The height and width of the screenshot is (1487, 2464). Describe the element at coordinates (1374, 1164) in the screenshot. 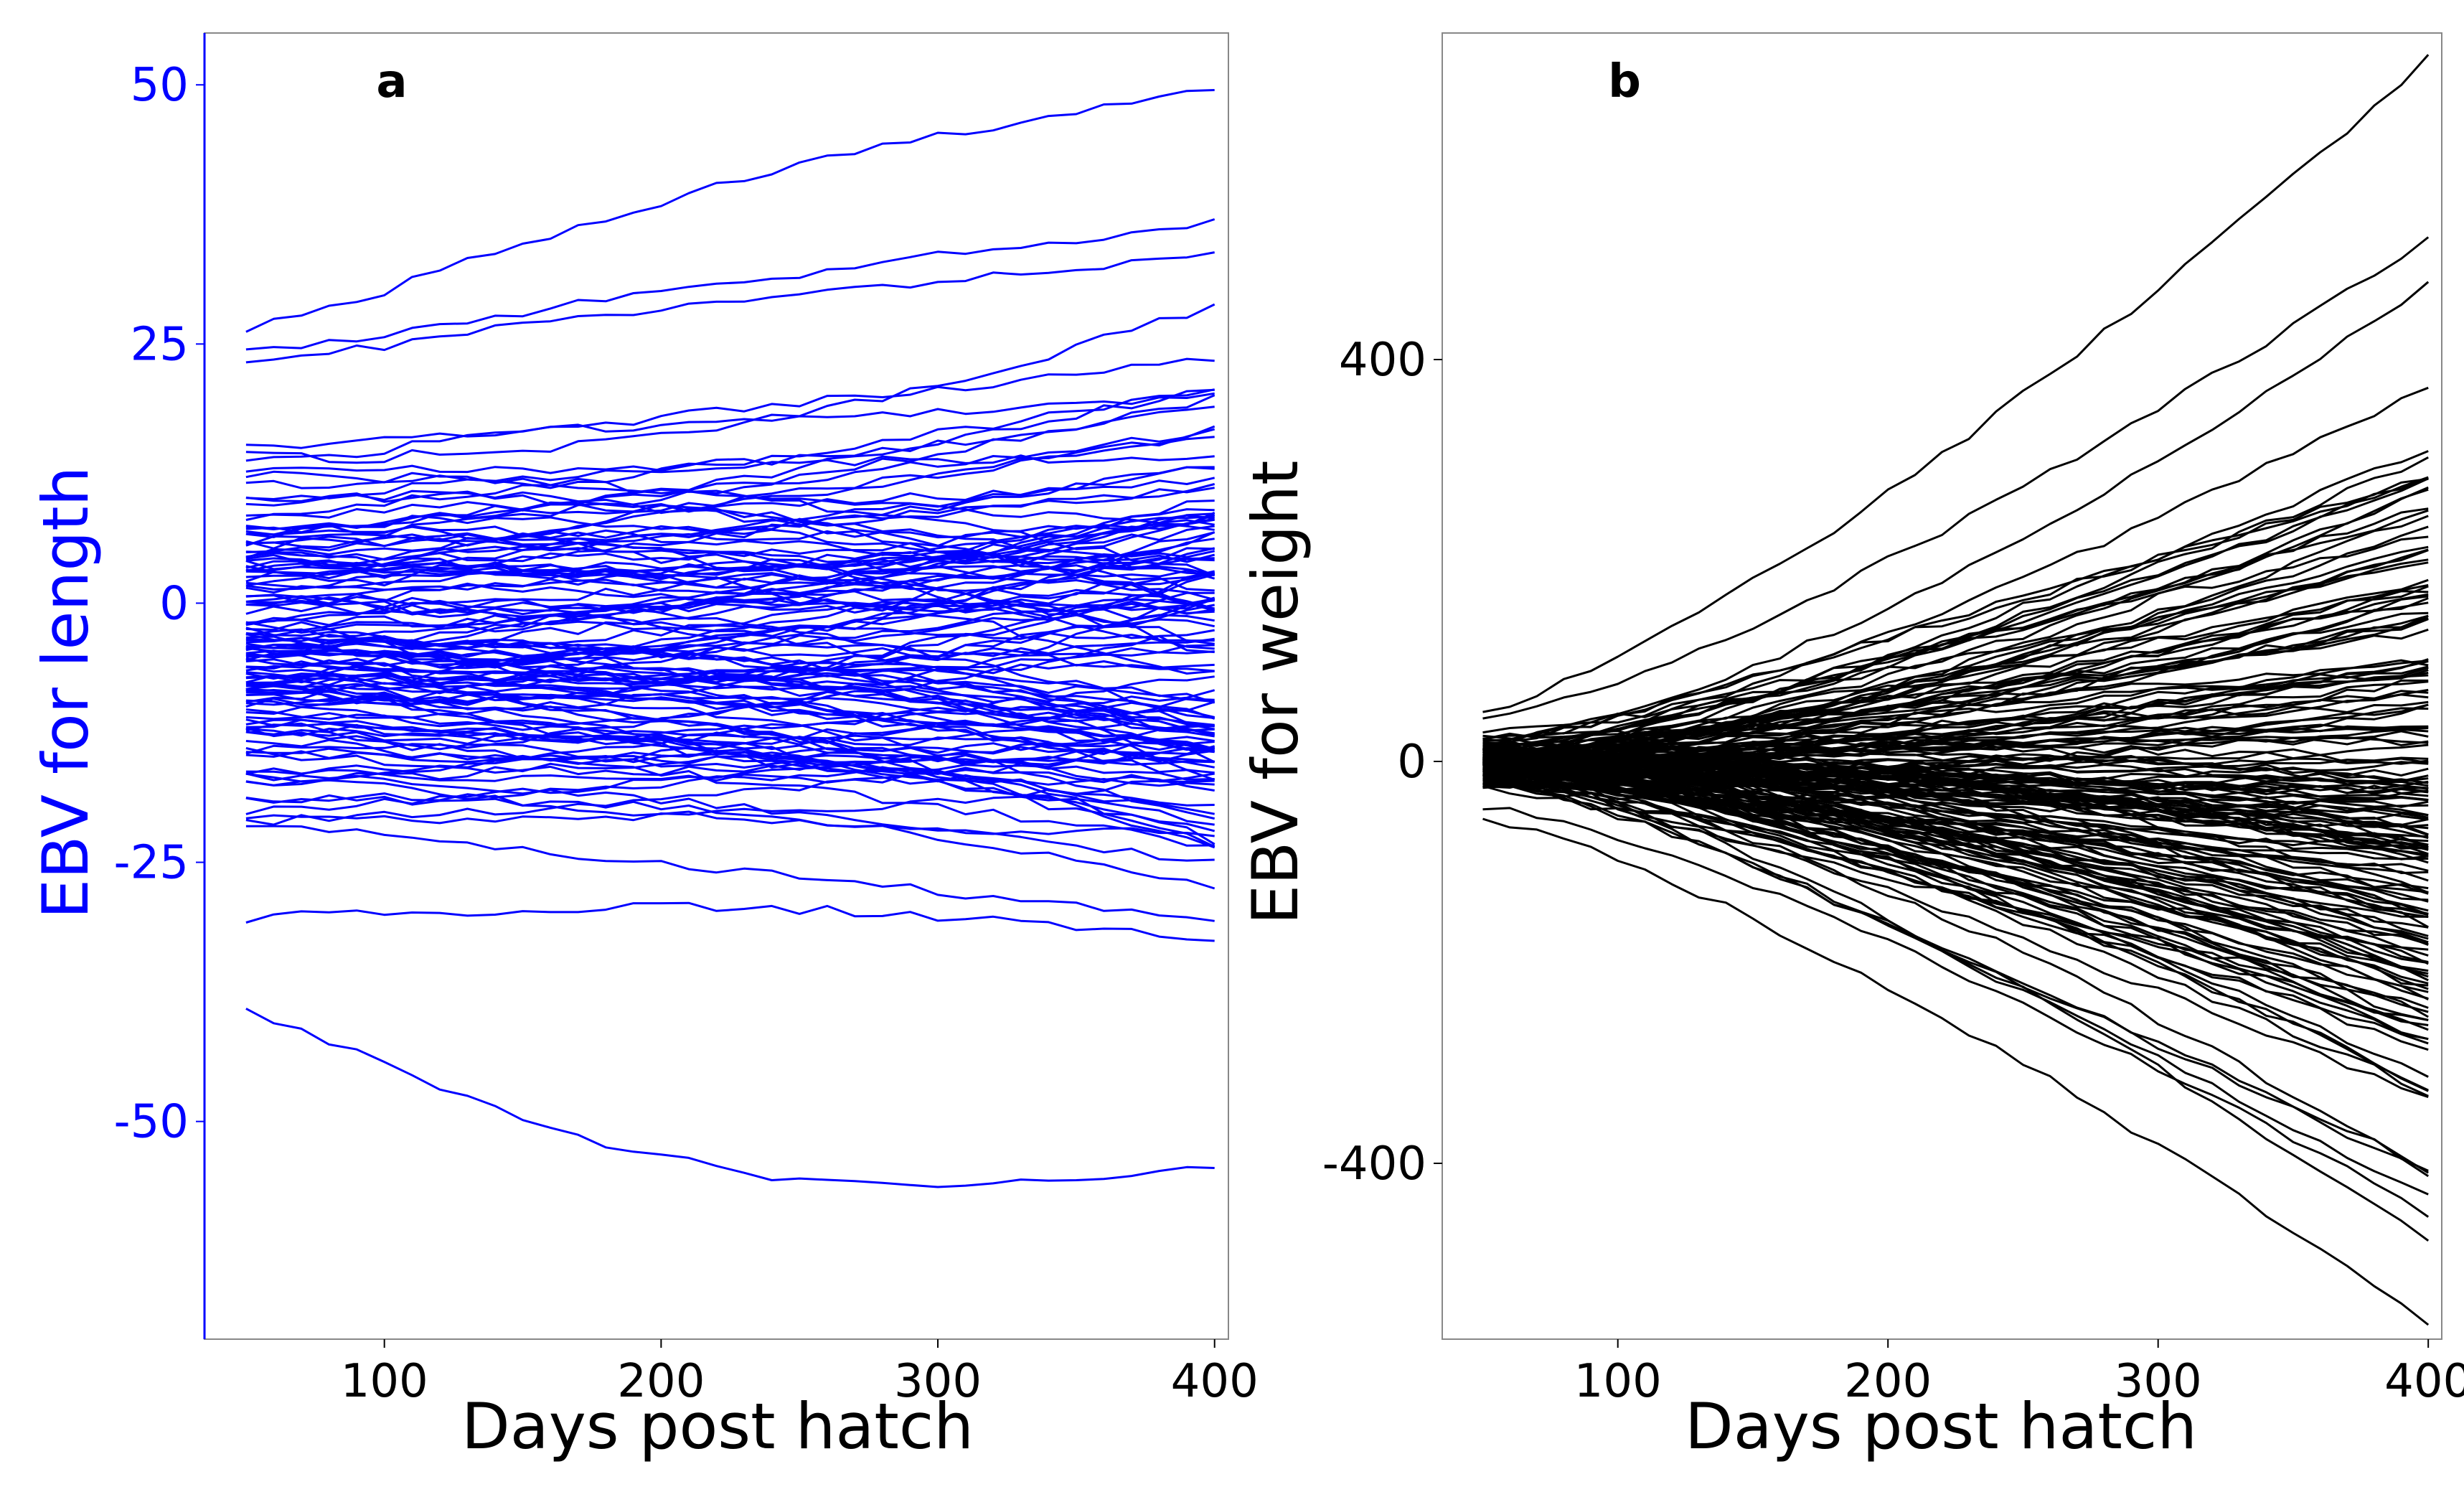

I see `y-tick-label: -400` at that location.